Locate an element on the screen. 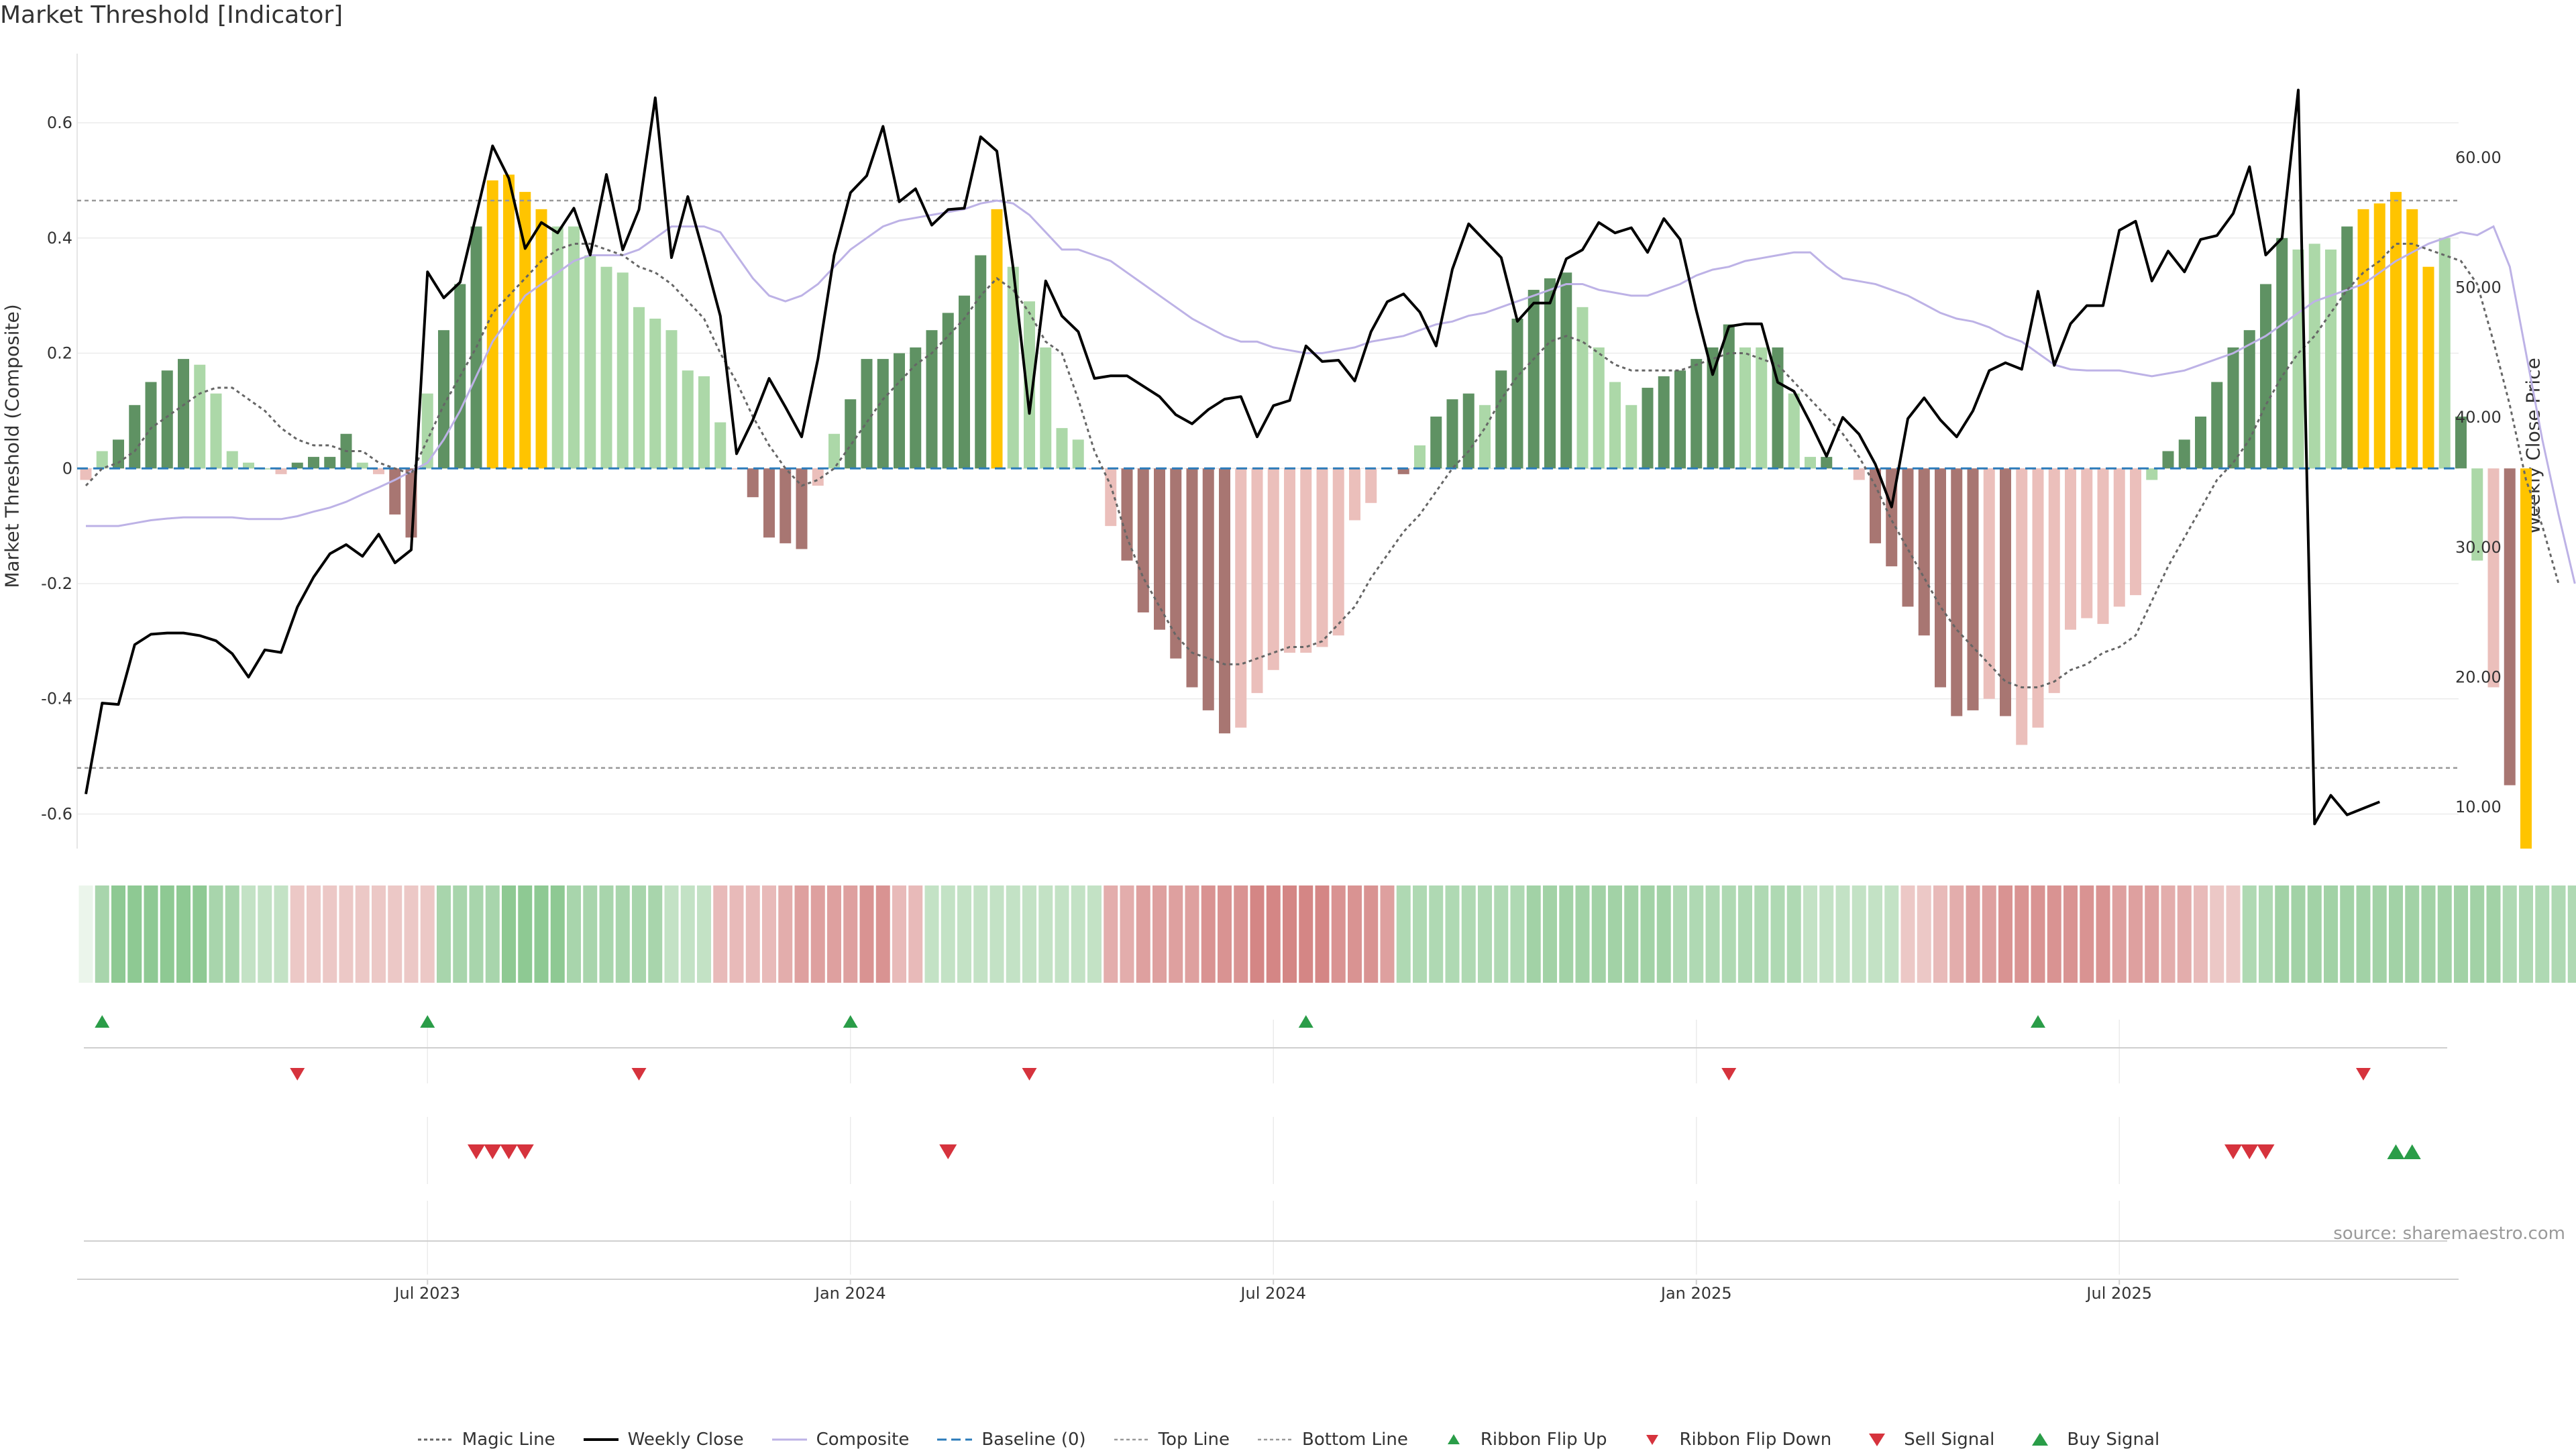 This screenshot has height=1453, width=2576. flipdown-legend-icon is located at coordinates (1652, 1440).